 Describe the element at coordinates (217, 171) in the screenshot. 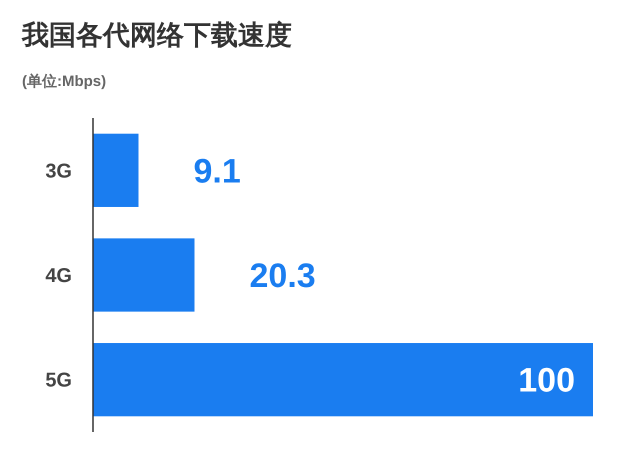

I see `data-label: 9.1` at that location.